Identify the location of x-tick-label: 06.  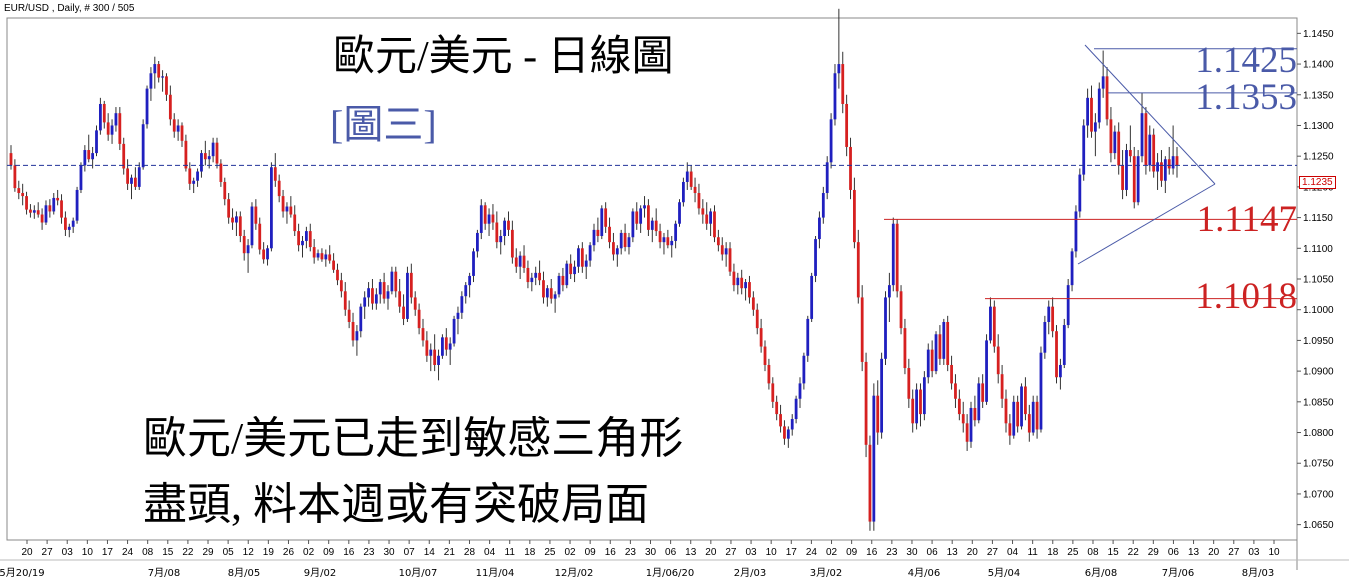
(1174, 552).